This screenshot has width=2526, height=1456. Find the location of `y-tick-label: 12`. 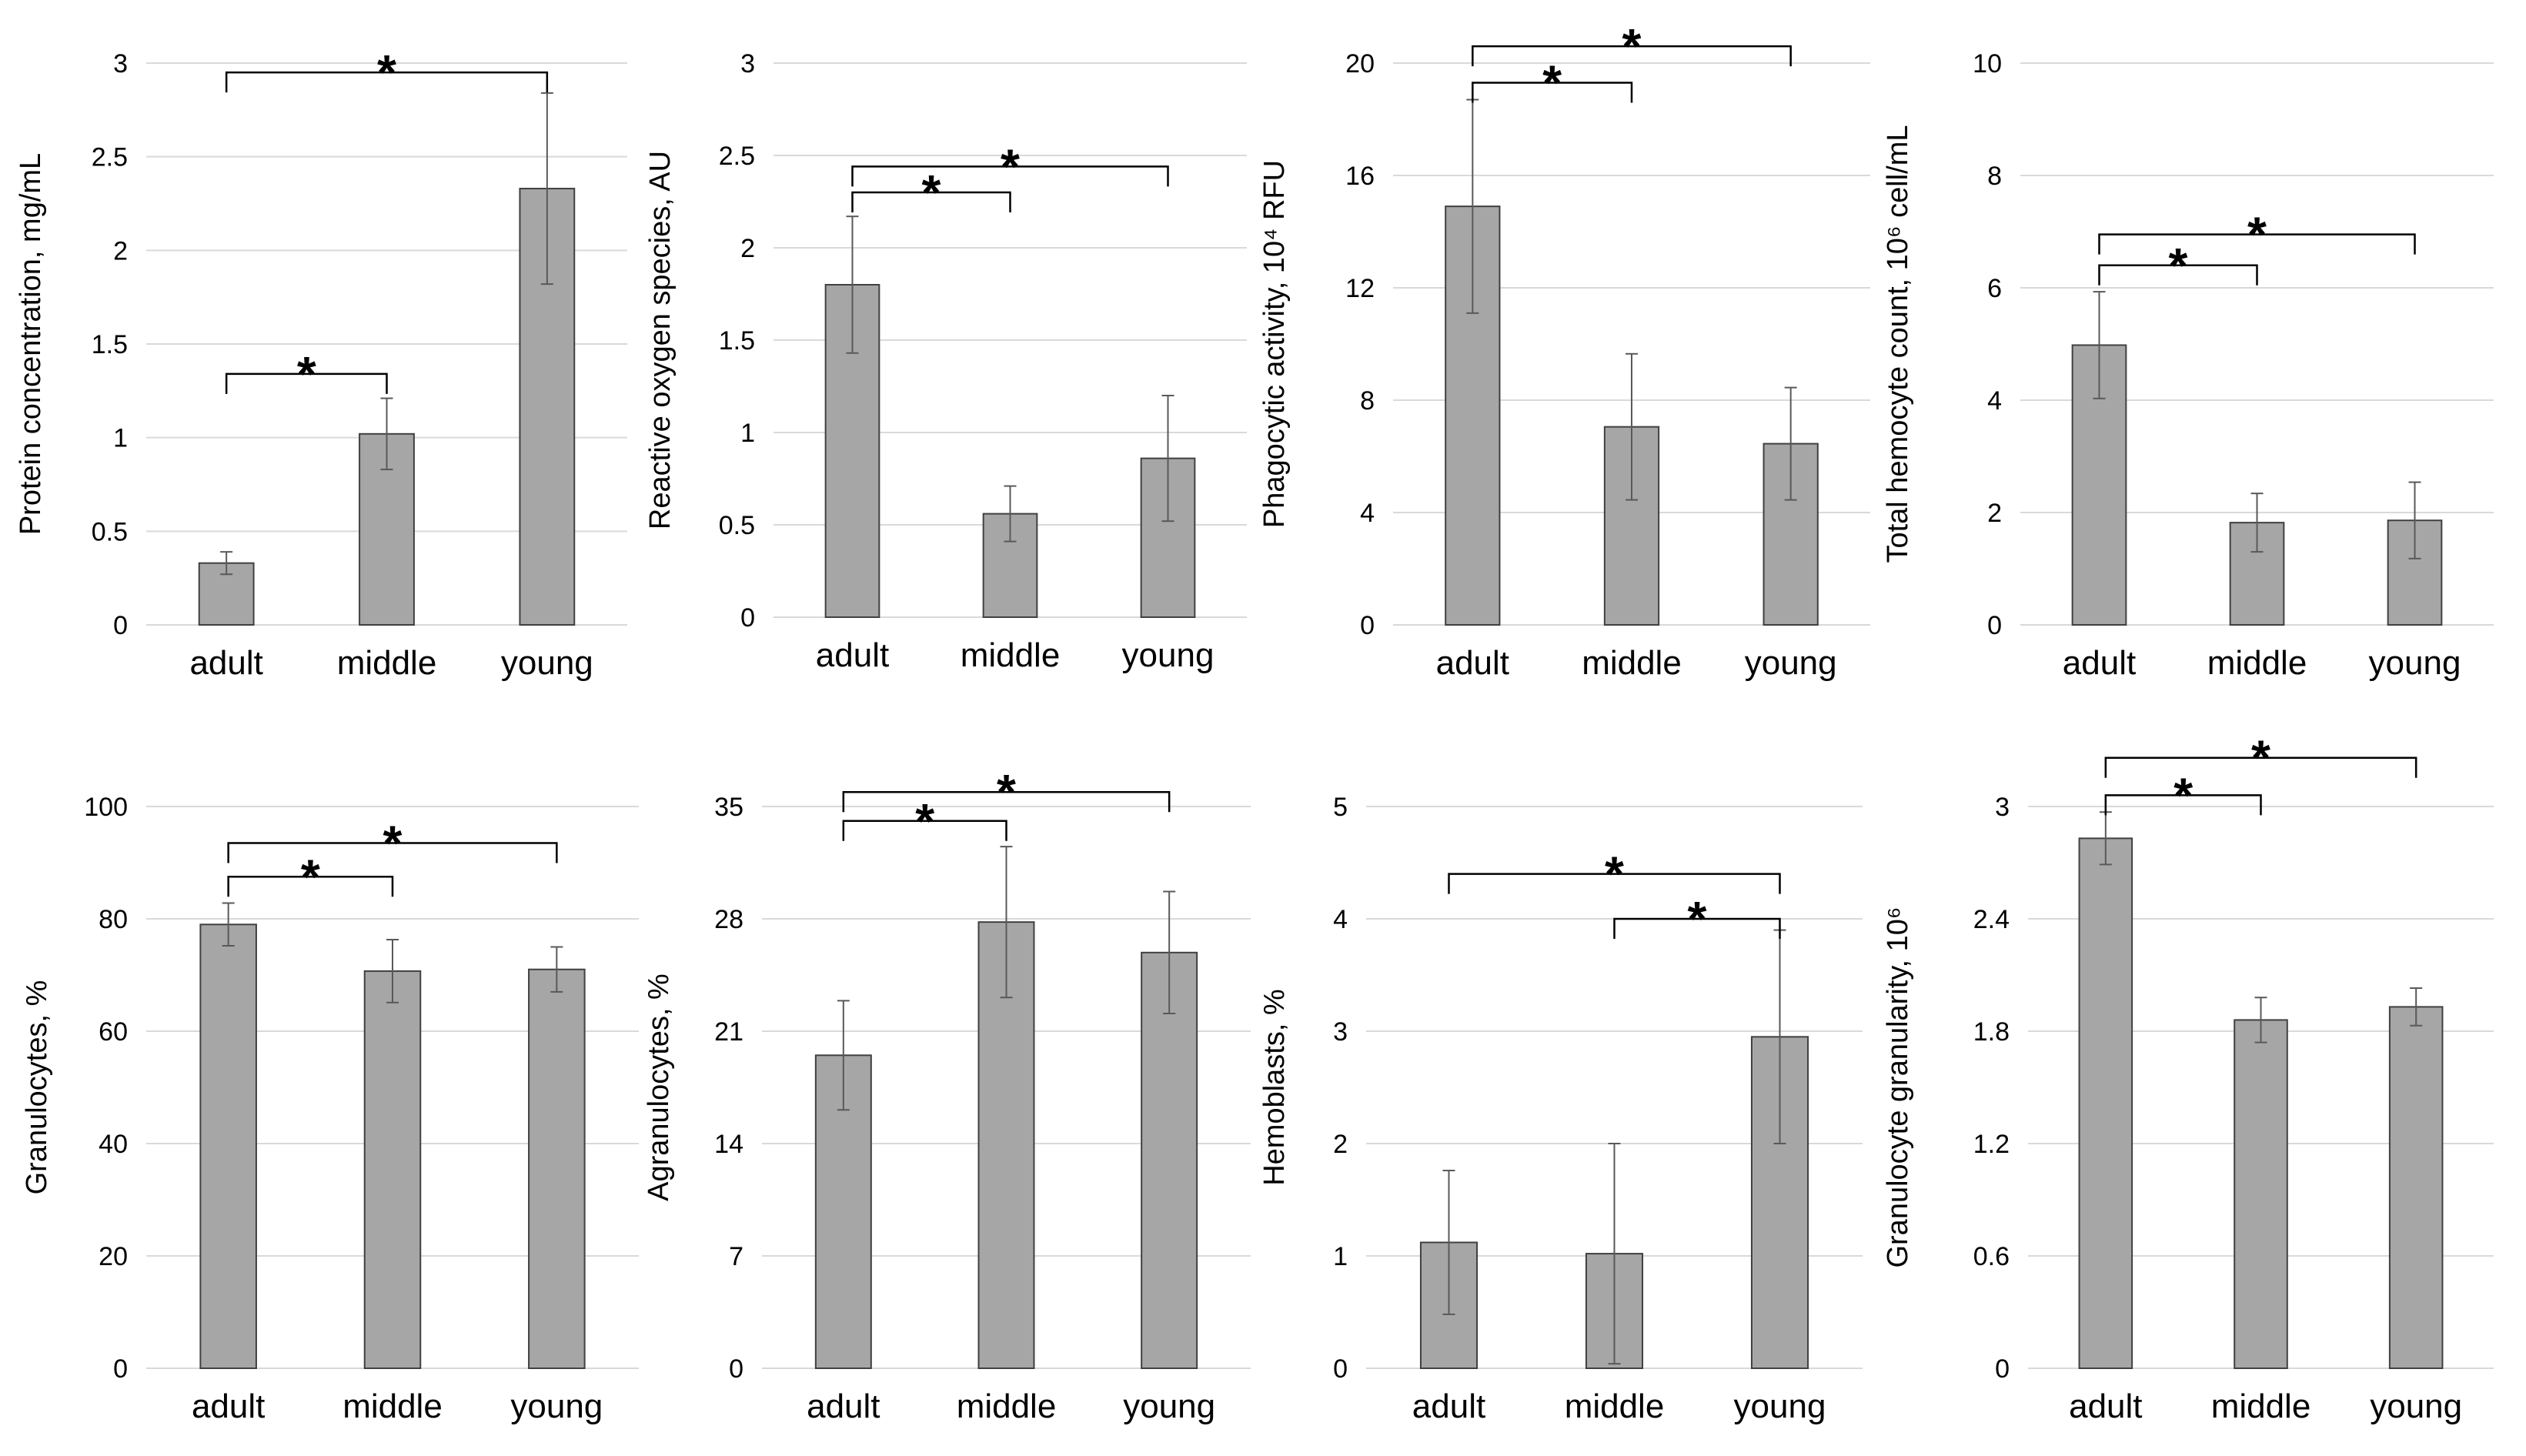

y-tick-label: 12 is located at coordinates (1360, 288).